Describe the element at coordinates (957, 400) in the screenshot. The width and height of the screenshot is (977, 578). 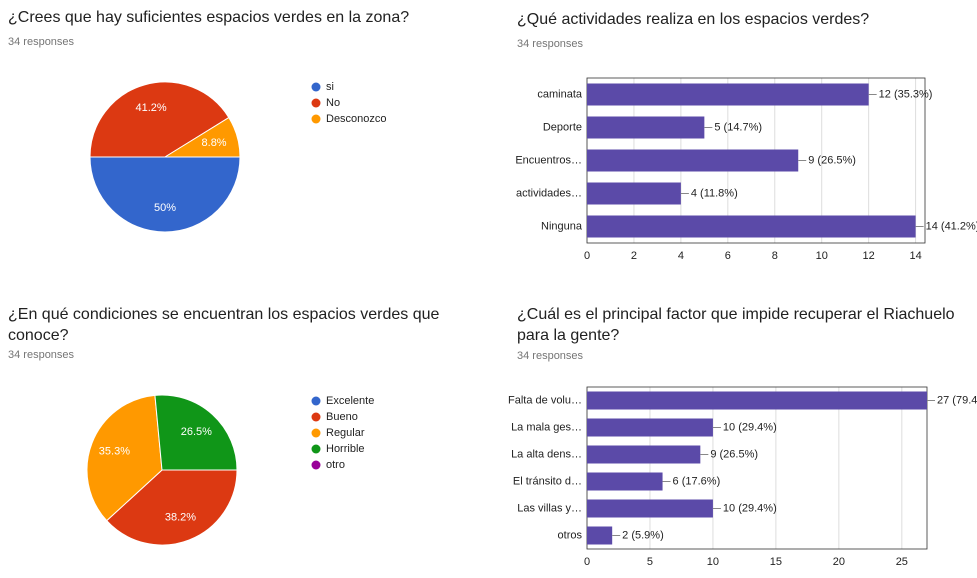
I see `value-label: 27 (79.4%)` at that location.